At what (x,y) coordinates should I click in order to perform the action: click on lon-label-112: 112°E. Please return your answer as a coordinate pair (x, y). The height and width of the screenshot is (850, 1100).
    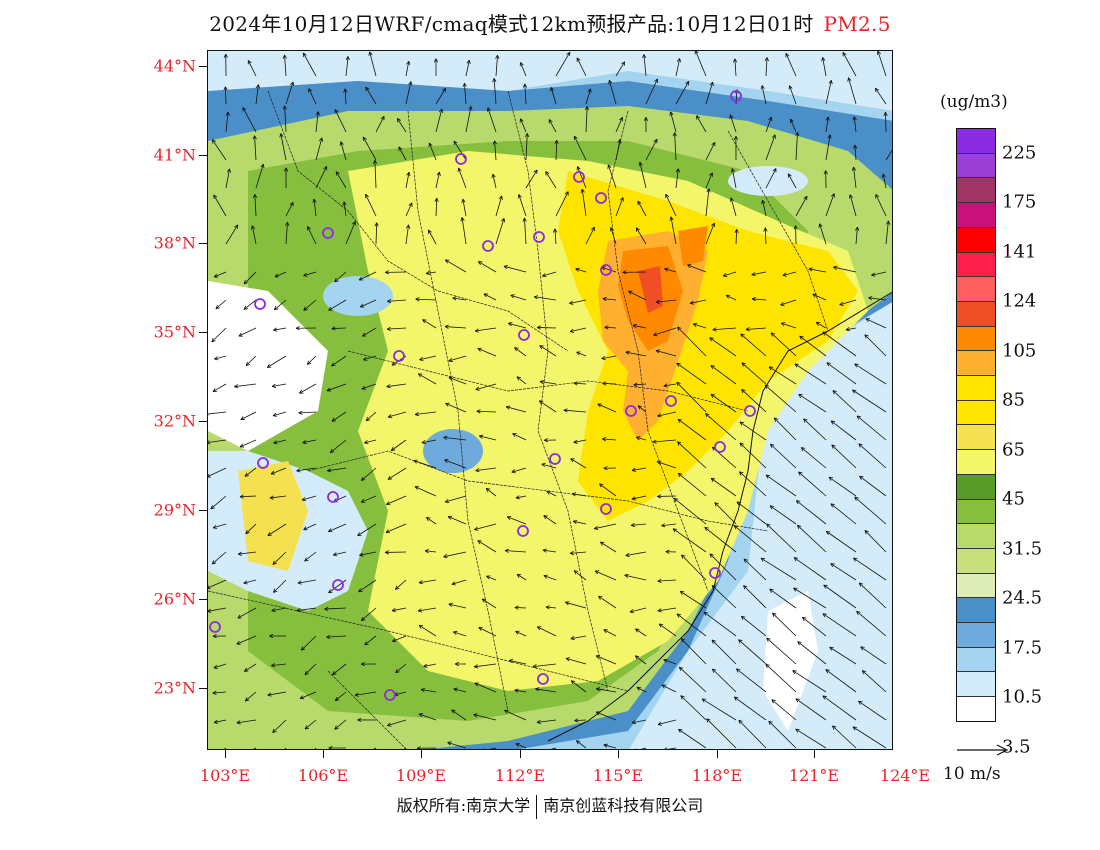
    Looking at the image, I should click on (520, 775).